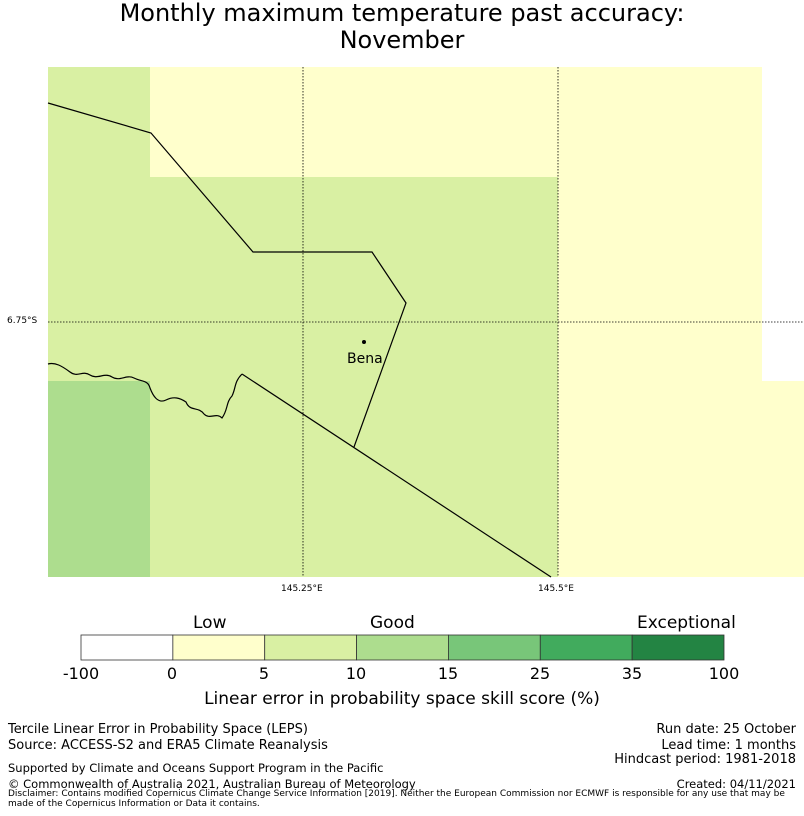 The image size is (804, 816). What do you see at coordinates (22, 321) in the screenshot?
I see `lat-label-6-75: 6.75°S` at bounding box center [22, 321].